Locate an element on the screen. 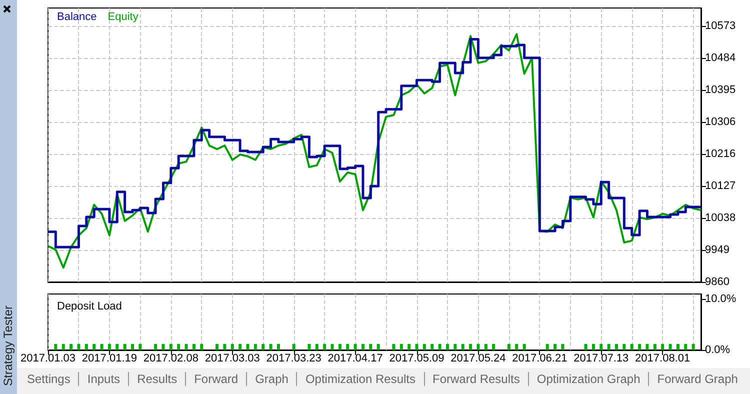 This screenshot has width=750, height=394. y-tick-label: 10484 is located at coordinates (720, 58).